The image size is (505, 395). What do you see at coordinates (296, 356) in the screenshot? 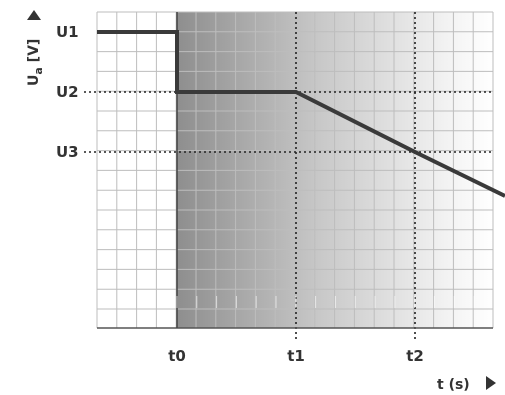
I see `x-tick-label-t1: t1` at bounding box center [296, 356].